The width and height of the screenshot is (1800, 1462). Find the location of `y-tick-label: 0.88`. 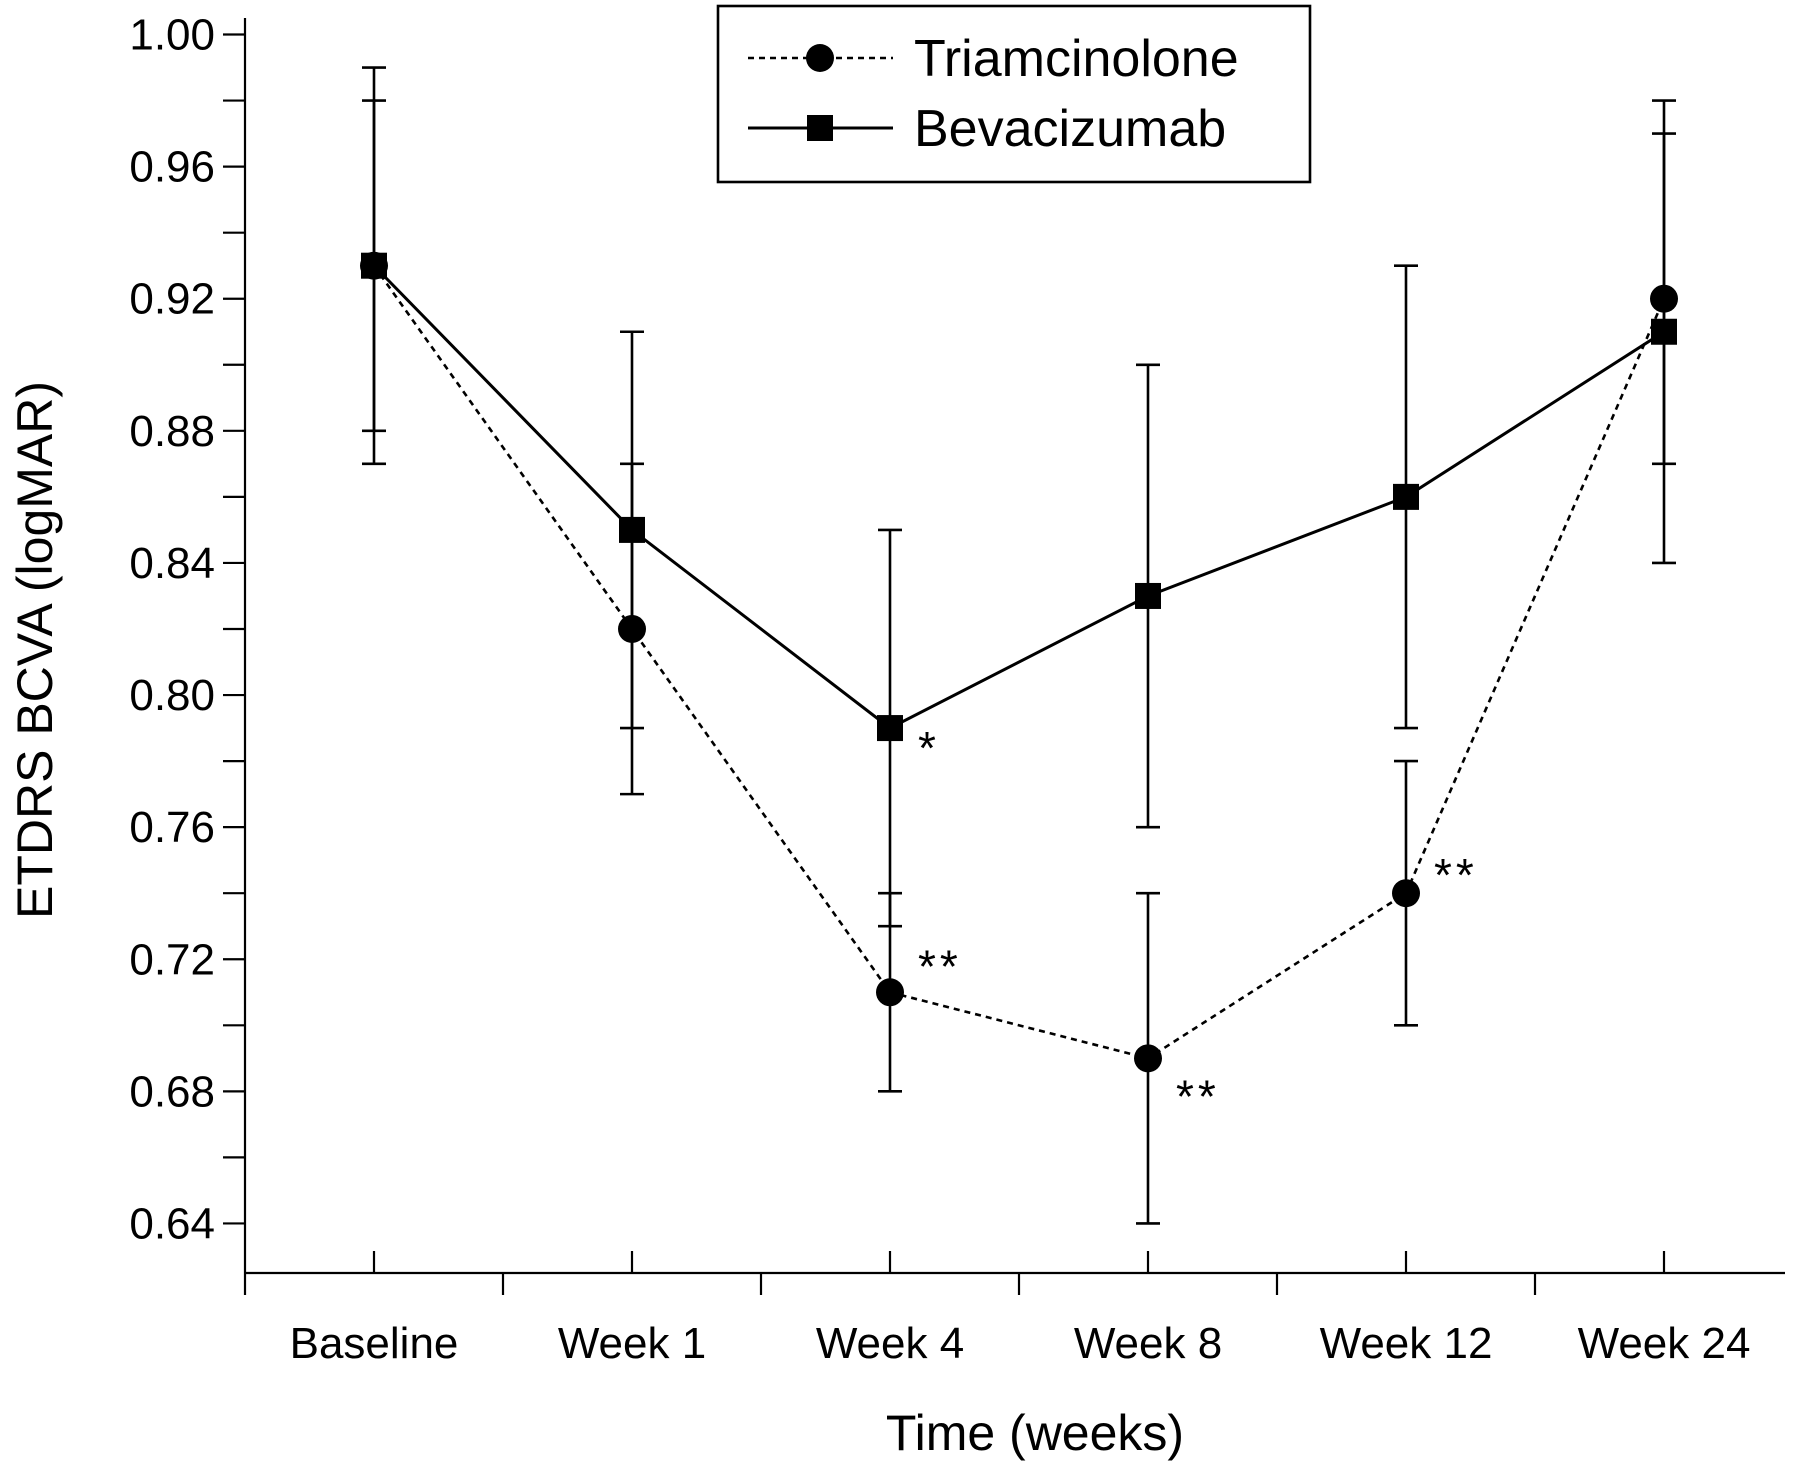

y-tick-label: 0.88 is located at coordinates (172, 431).